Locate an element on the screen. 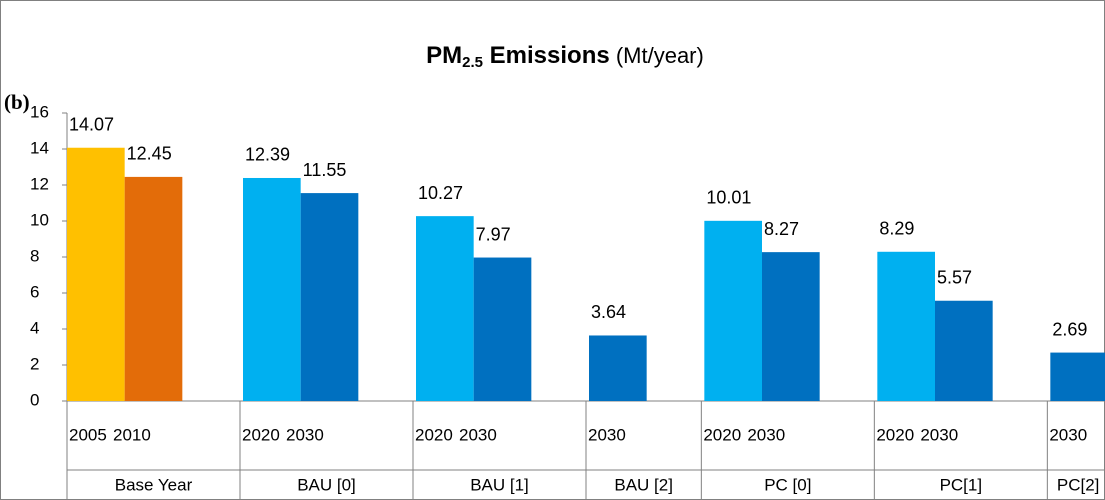 This screenshot has width=1105, height=500. value-label: 3.64 is located at coordinates (608, 312).